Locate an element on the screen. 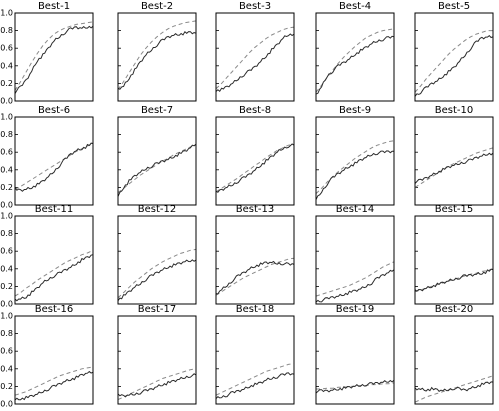 The height and width of the screenshot is (411, 499). panel-title: Best-1 is located at coordinates (54, 6).